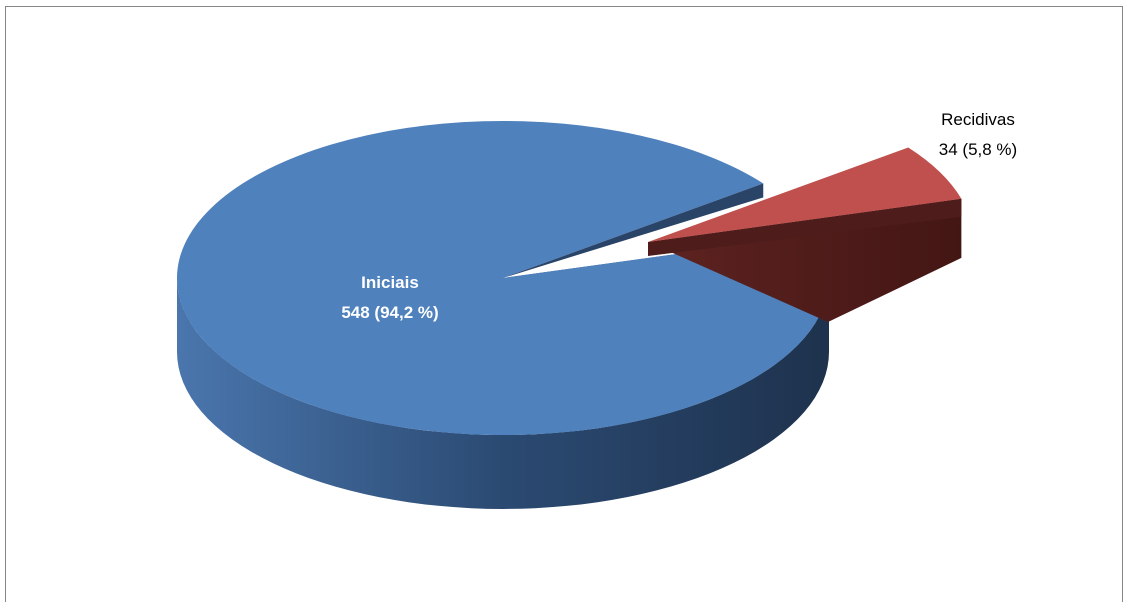 This screenshot has height=602, width=1128. What do you see at coordinates (978, 119) in the screenshot?
I see `label-recidivas-name: Recidivas` at bounding box center [978, 119].